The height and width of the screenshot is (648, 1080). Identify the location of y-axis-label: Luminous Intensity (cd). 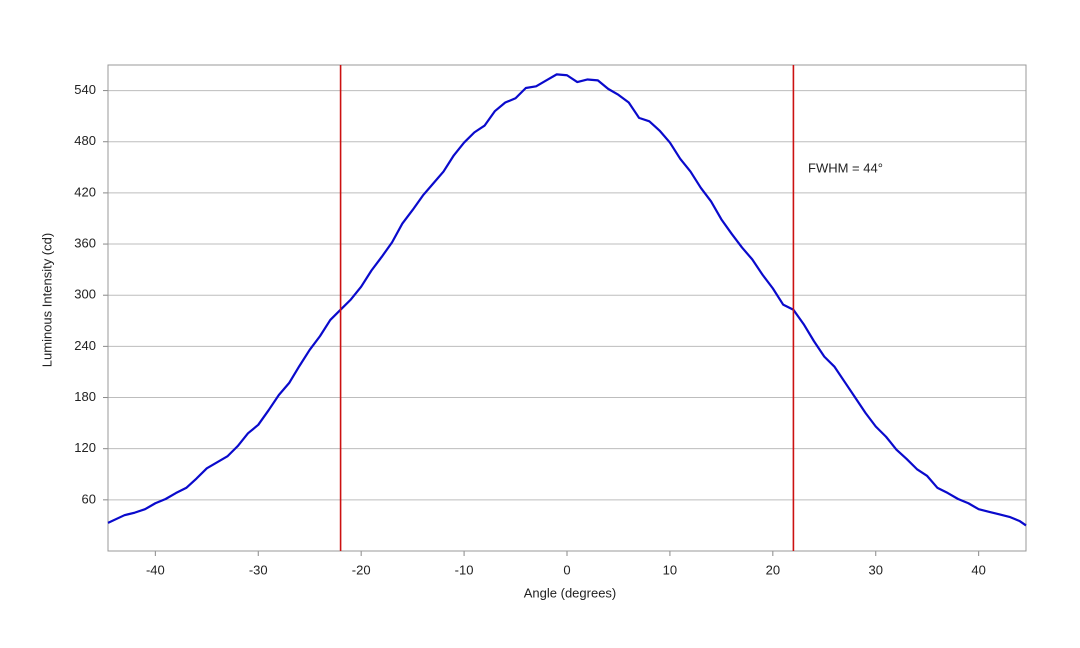
(46, 300).